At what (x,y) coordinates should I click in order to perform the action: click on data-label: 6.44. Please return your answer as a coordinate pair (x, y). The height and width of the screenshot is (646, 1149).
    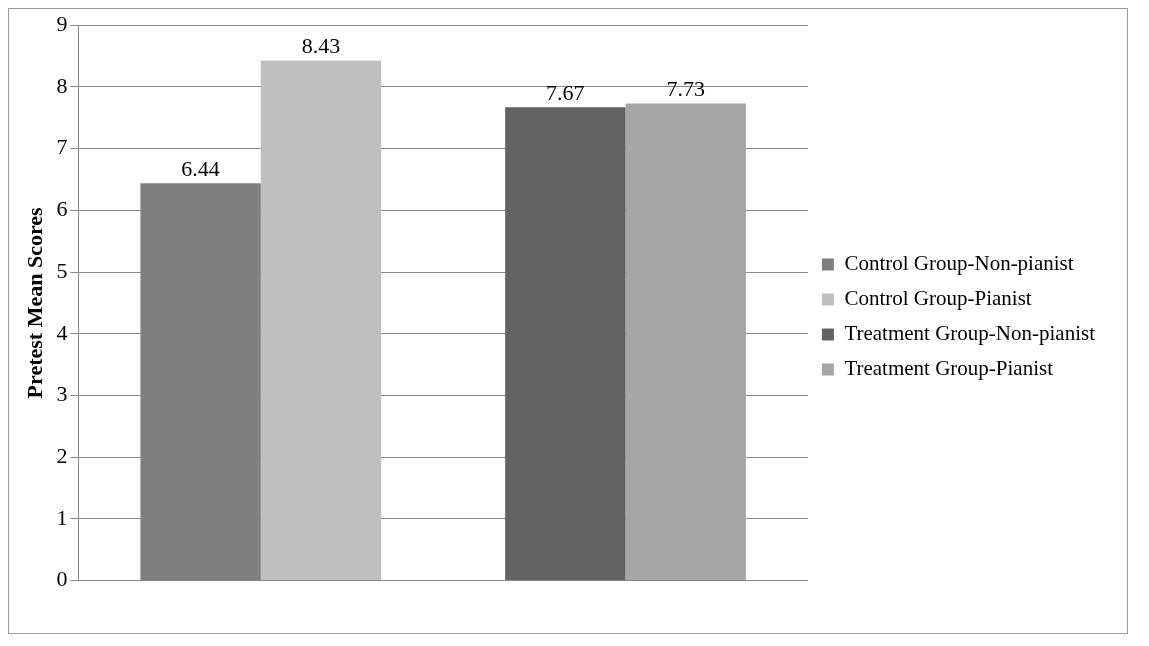
    Looking at the image, I should click on (200, 168).